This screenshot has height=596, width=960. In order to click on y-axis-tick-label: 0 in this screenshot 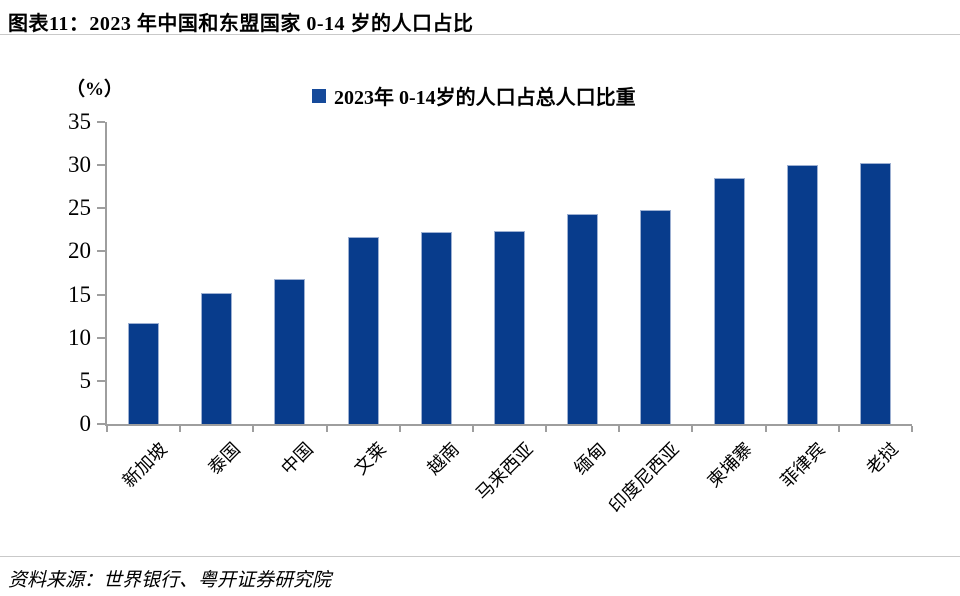, I will do `click(85, 423)`.